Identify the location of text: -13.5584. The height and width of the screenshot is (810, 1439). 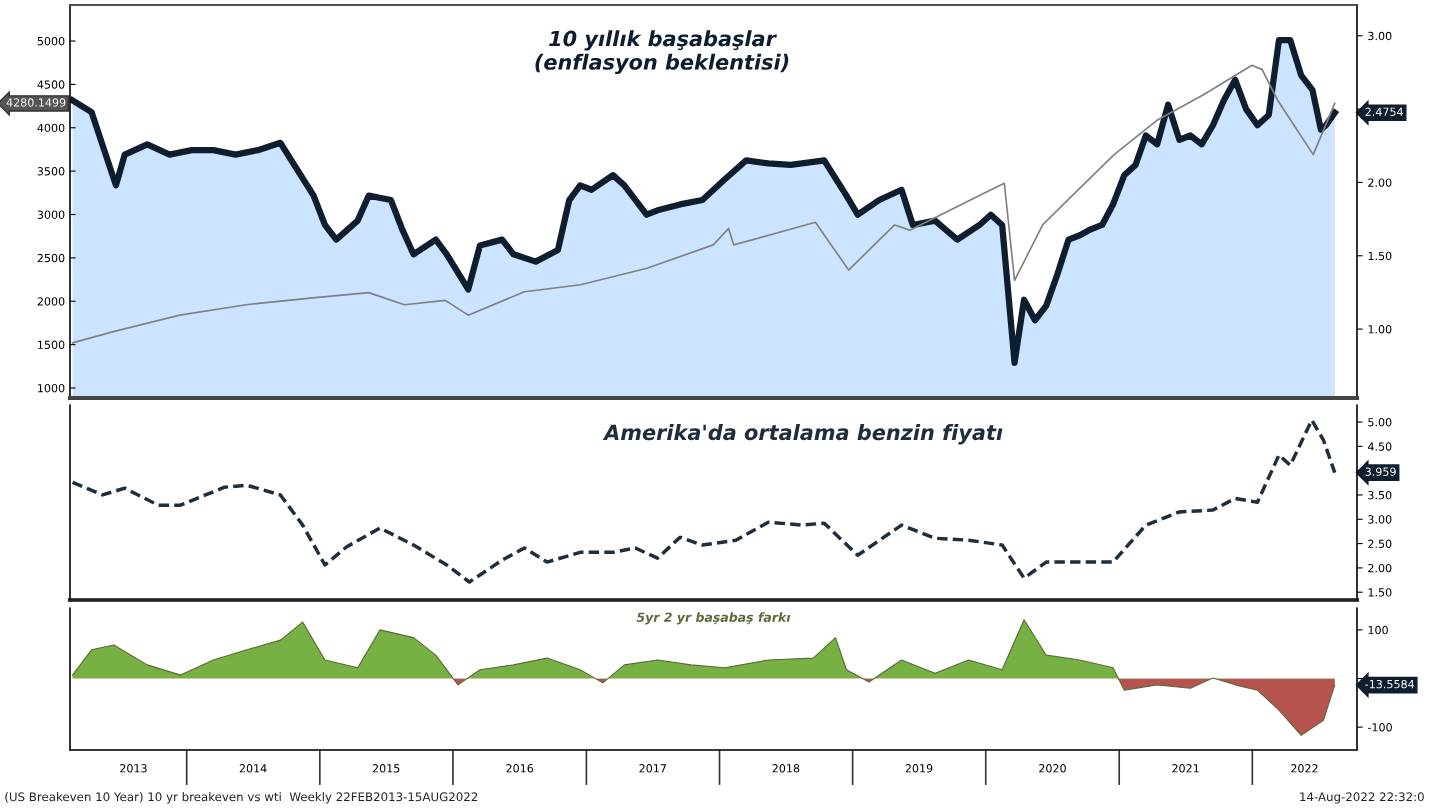
(1390, 684).